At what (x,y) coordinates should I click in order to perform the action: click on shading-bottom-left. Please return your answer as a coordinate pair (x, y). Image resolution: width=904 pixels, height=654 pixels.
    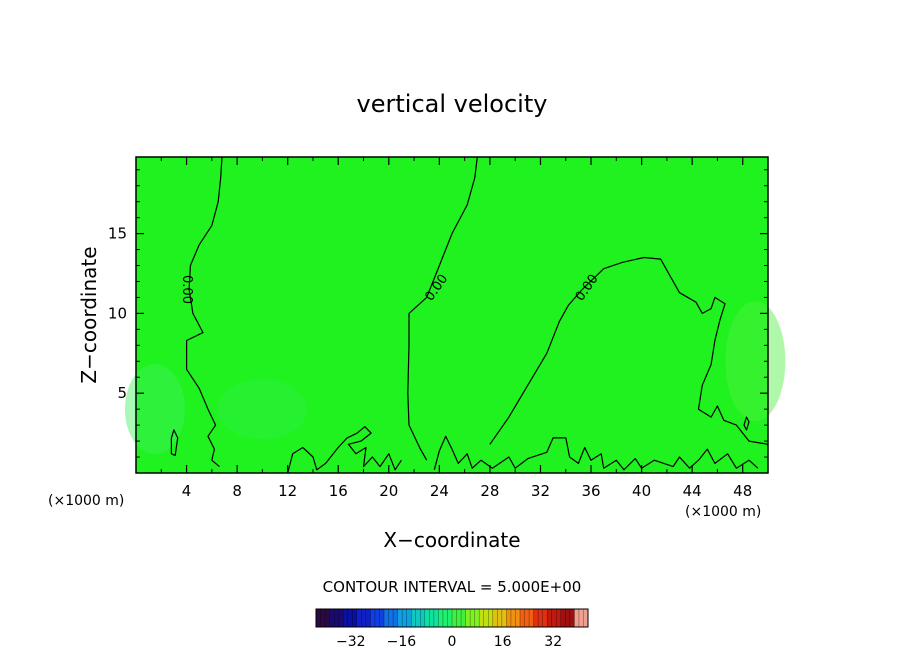
    Looking at the image, I should click on (154, 409).